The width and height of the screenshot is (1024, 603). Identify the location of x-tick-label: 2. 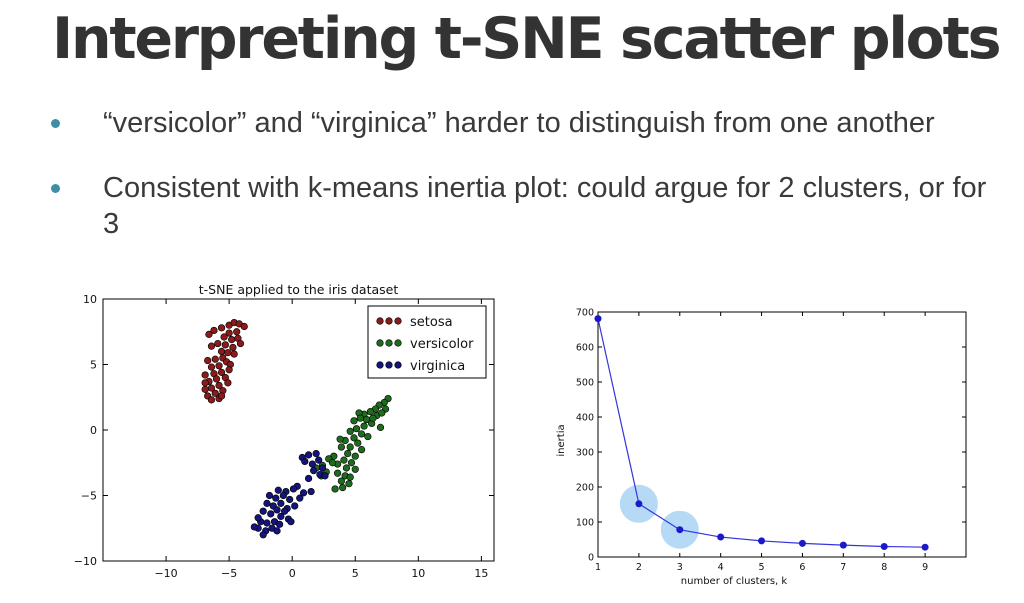
(639, 567).